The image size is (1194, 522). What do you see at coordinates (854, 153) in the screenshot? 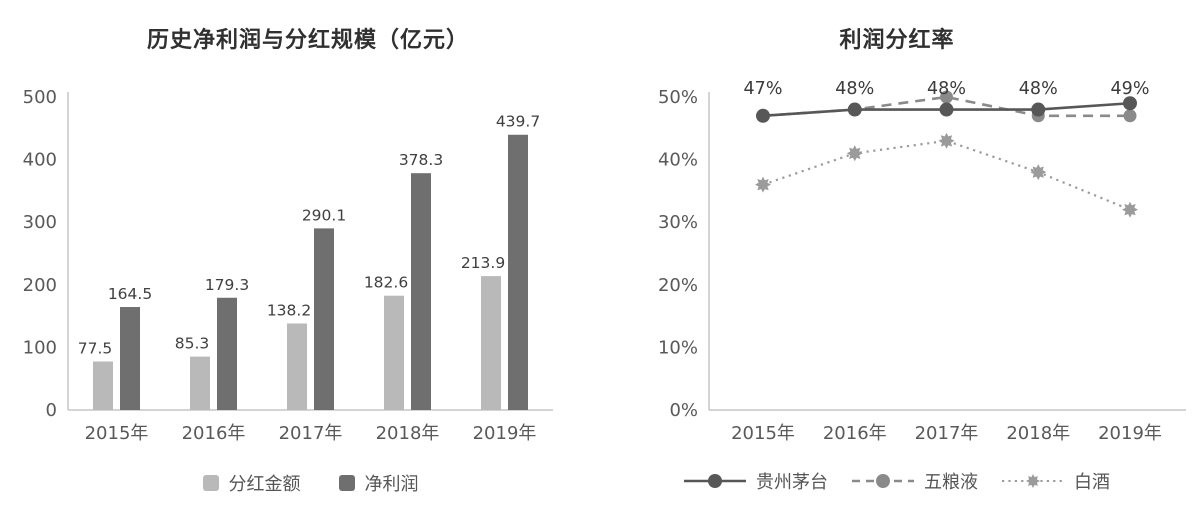
I see `marker-白酒-2016年` at bounding box center [854, 153].